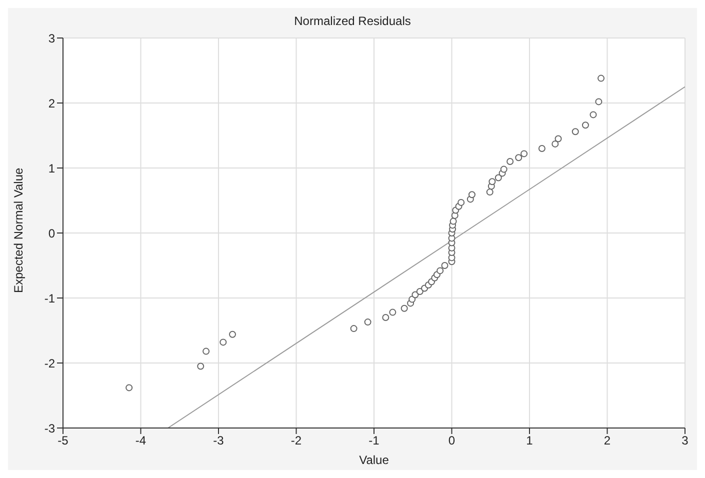 The width and height of the screenshot is (705, 478). I want to click on x-tick-label: 3, so click(685, 441).